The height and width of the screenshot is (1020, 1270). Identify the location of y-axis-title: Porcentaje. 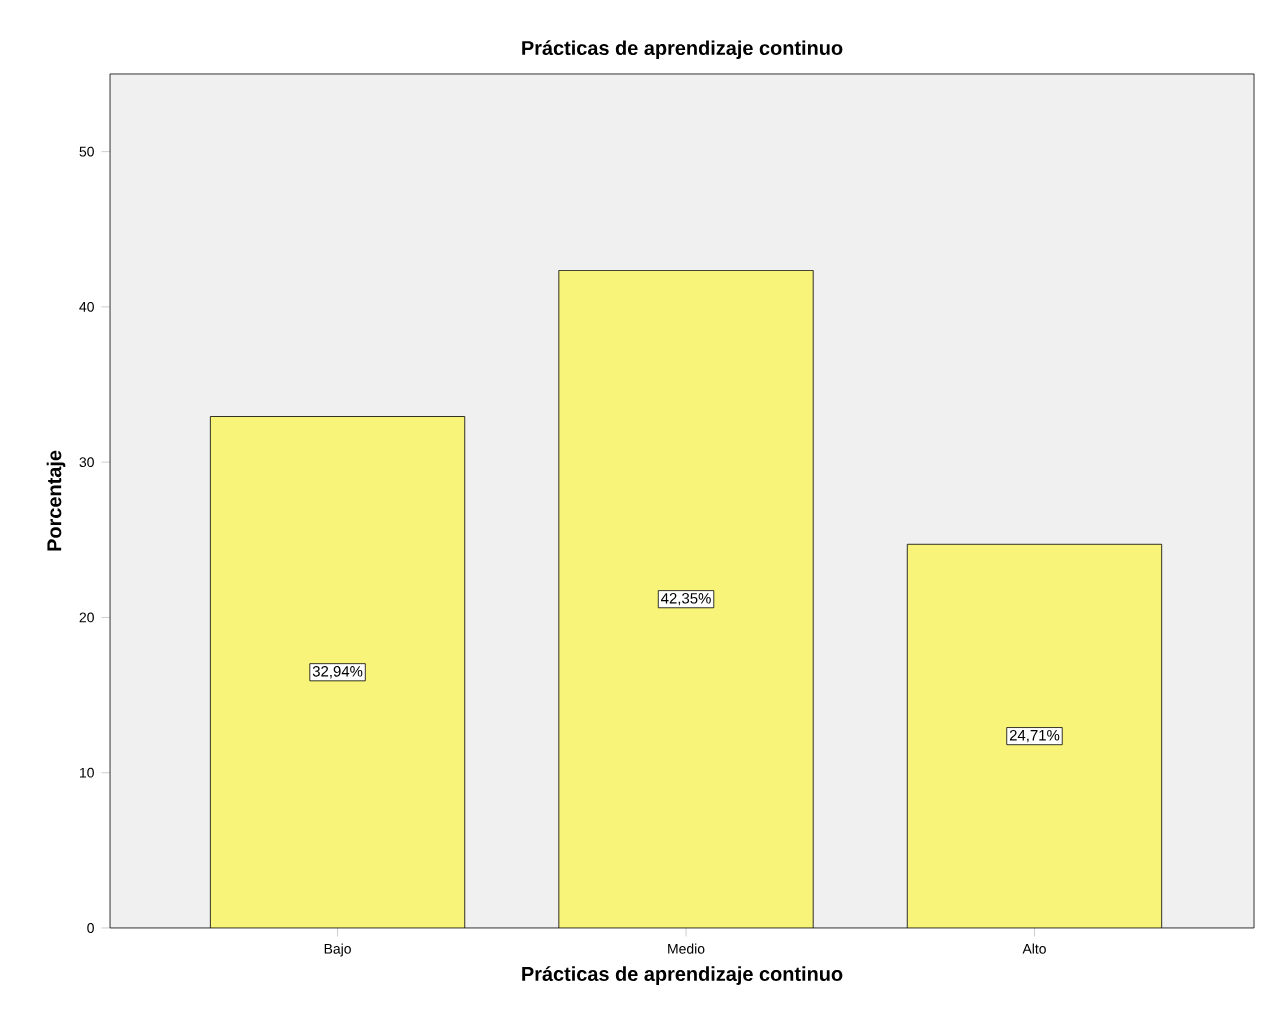
(56, 500).